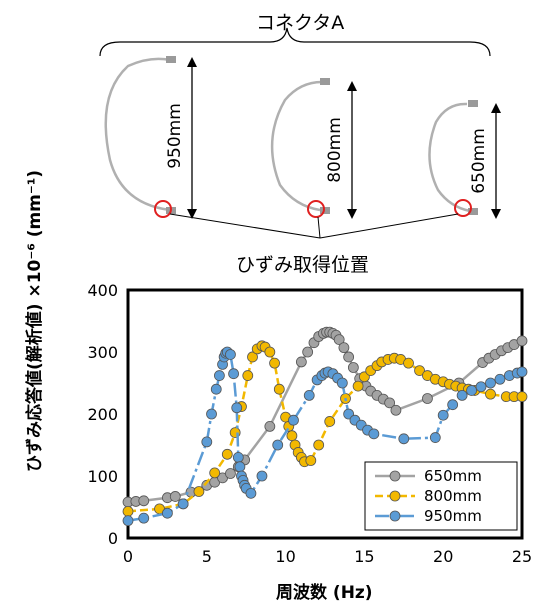 The width and height of the screenshot is (552, 615). Describe the element at coordinates (325, 210) in the screenshot. I see `connector-b-icon` at that location.